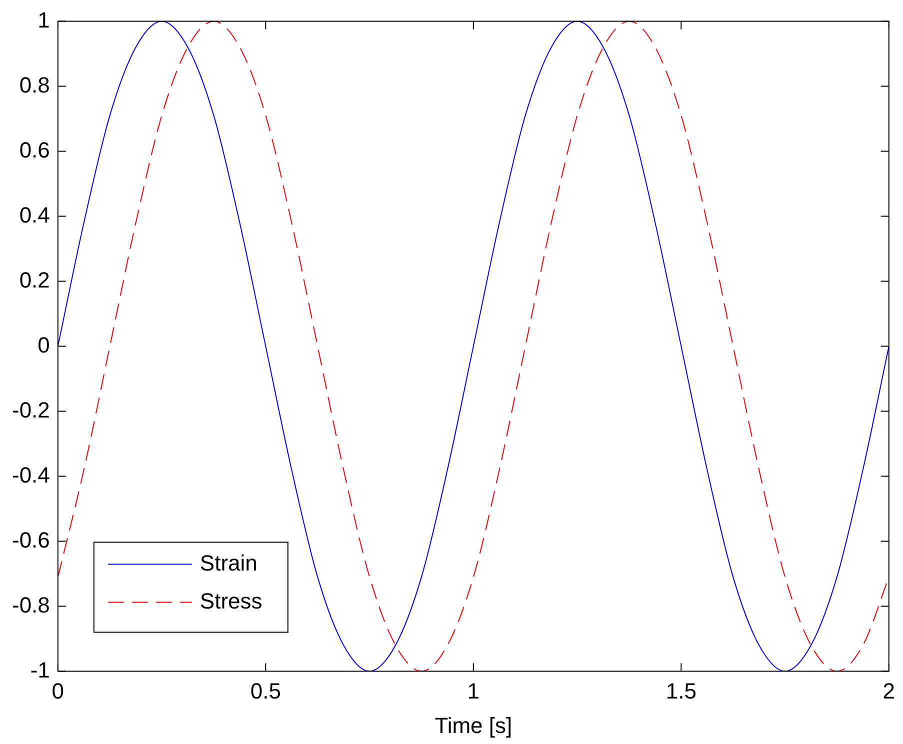  What do you see at coordinates (229, 563) in the screenshot?
I see `legend-label: Strain` at bounding box center [229, 563].